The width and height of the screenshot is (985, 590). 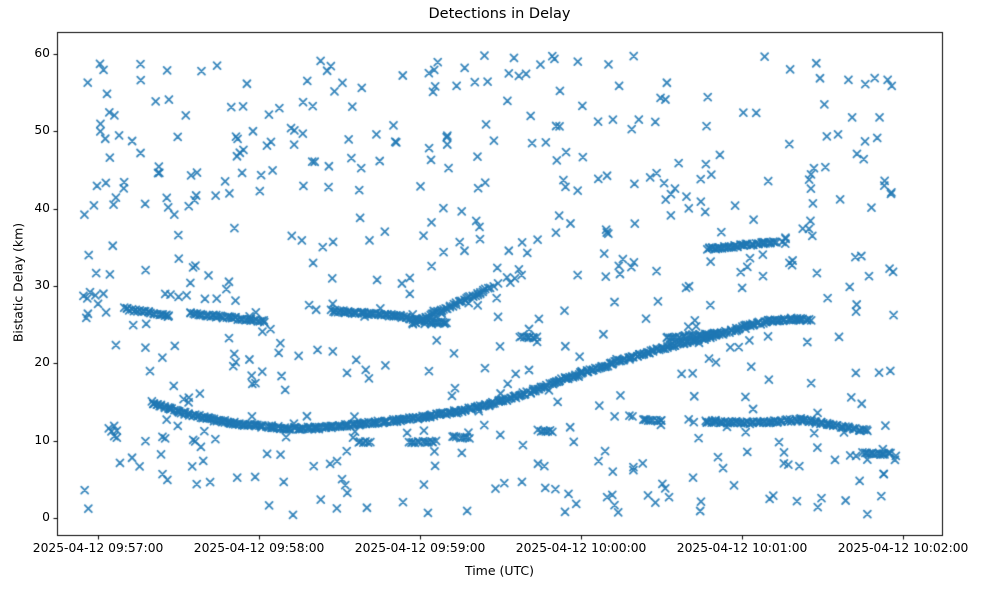 What do you see at coordinates (42, 130) in the screenshot?
I see `y-tick-label: 50` at bounding box center [42, 130].